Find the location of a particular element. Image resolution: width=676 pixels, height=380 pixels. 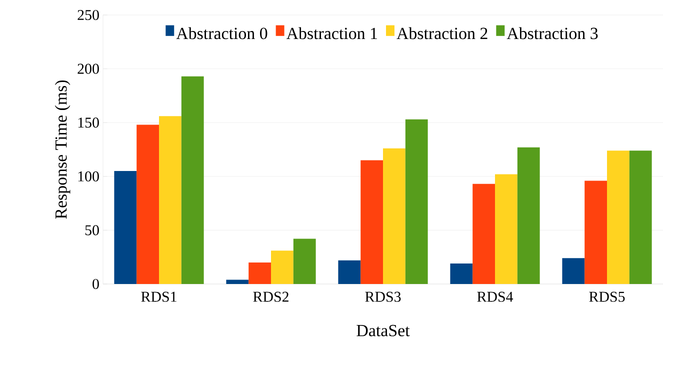

x-tick-label: RDS3 is located at coordinates (383, 297).